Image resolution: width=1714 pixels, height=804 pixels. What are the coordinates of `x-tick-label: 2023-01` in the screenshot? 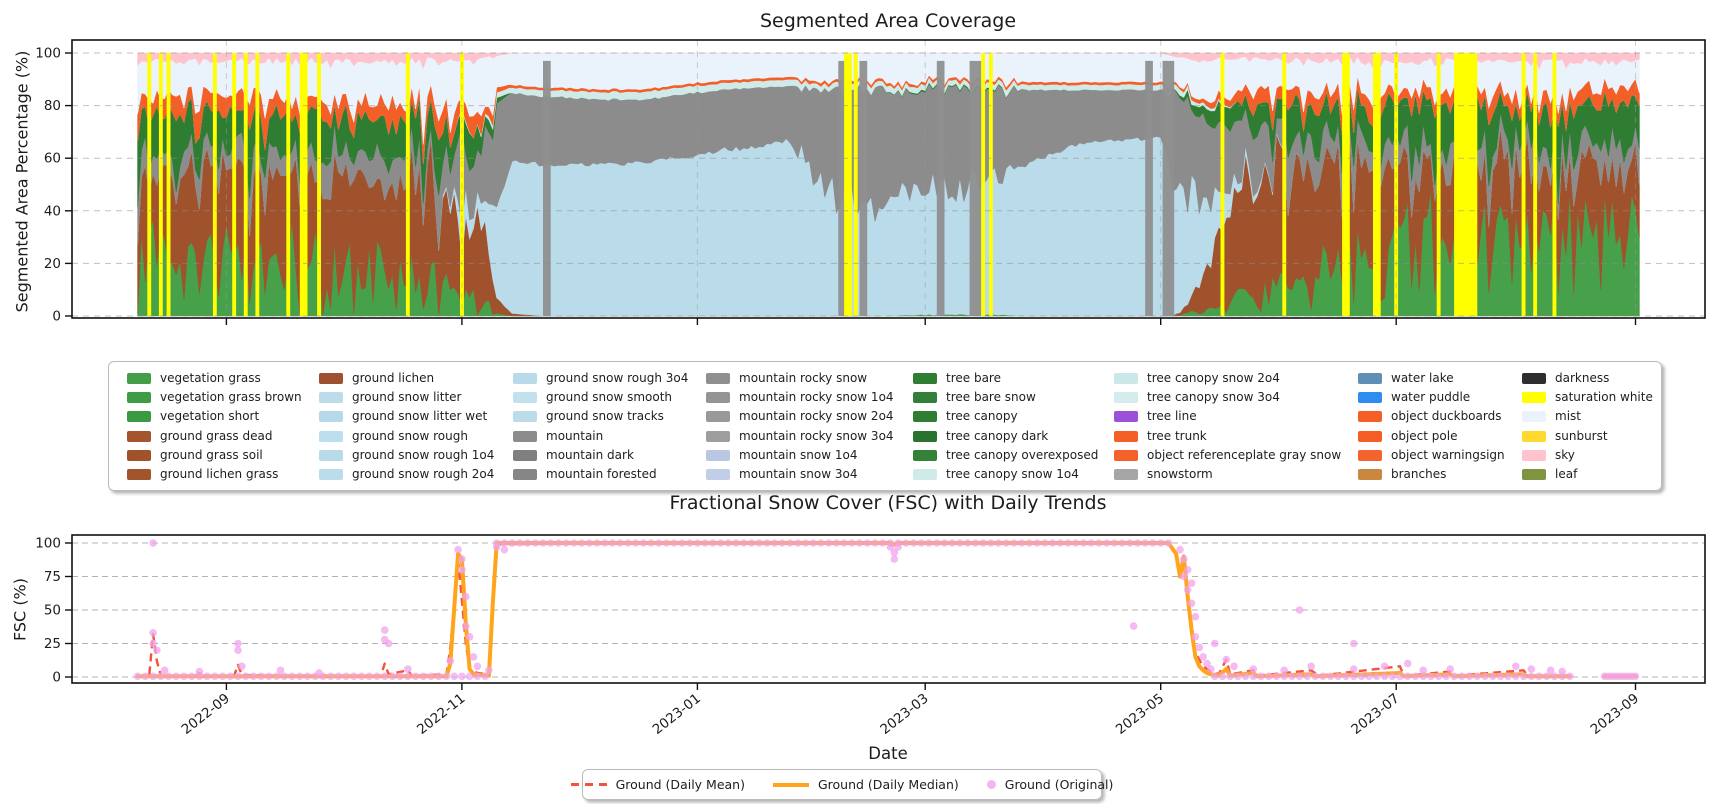 It's located at (677, 714).